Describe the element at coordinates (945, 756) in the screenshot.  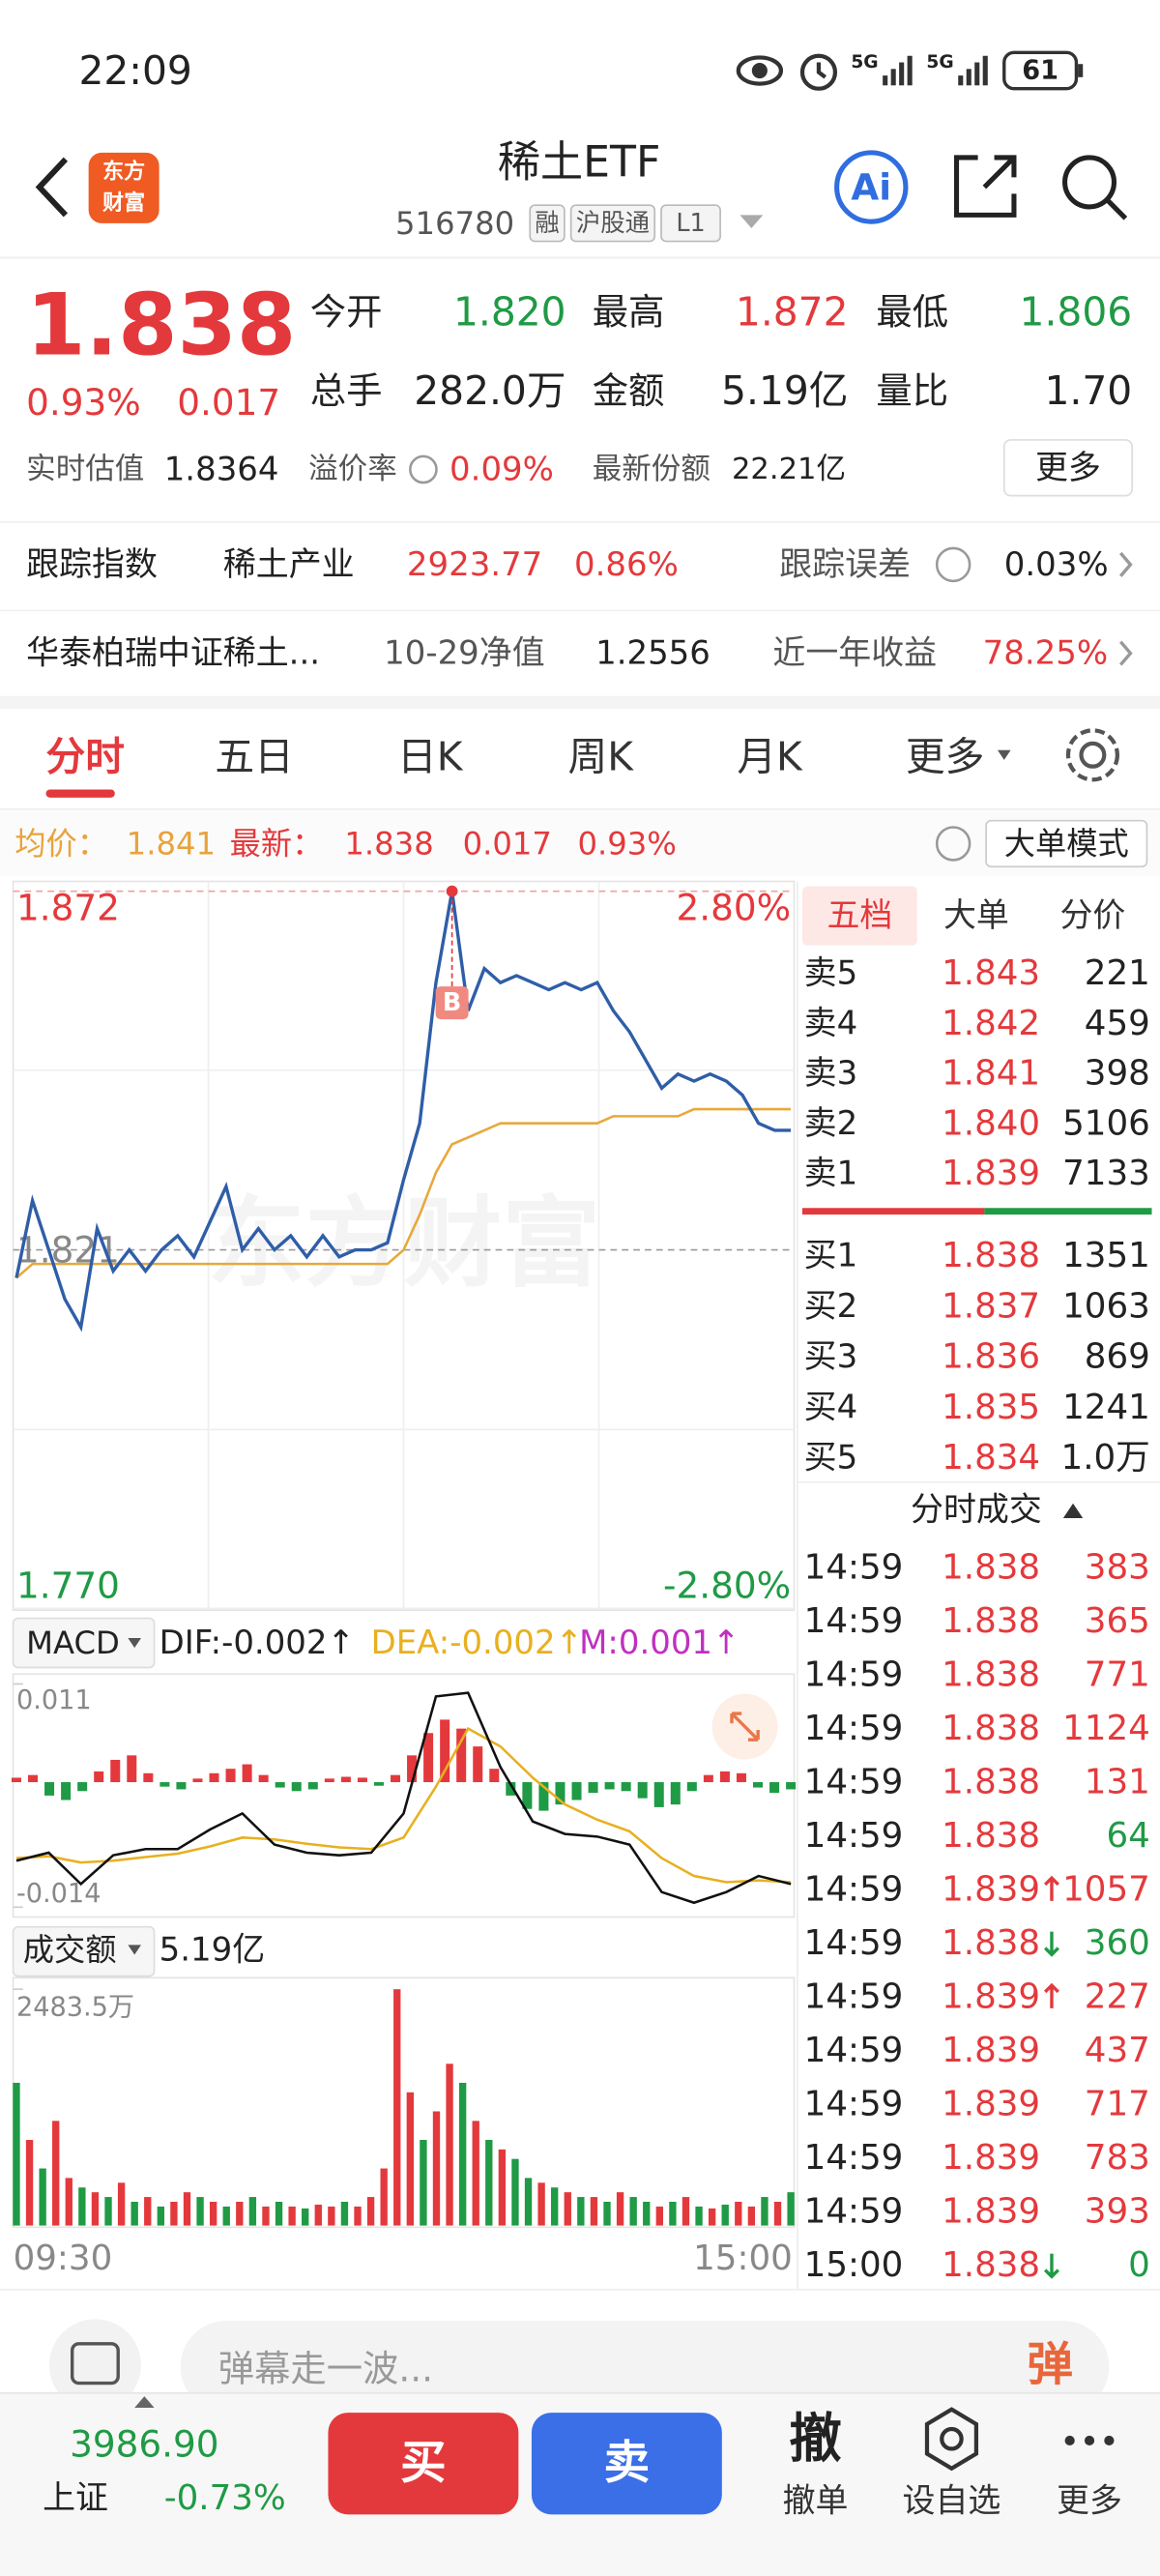
I see `chart-tab: 更多` at that location.